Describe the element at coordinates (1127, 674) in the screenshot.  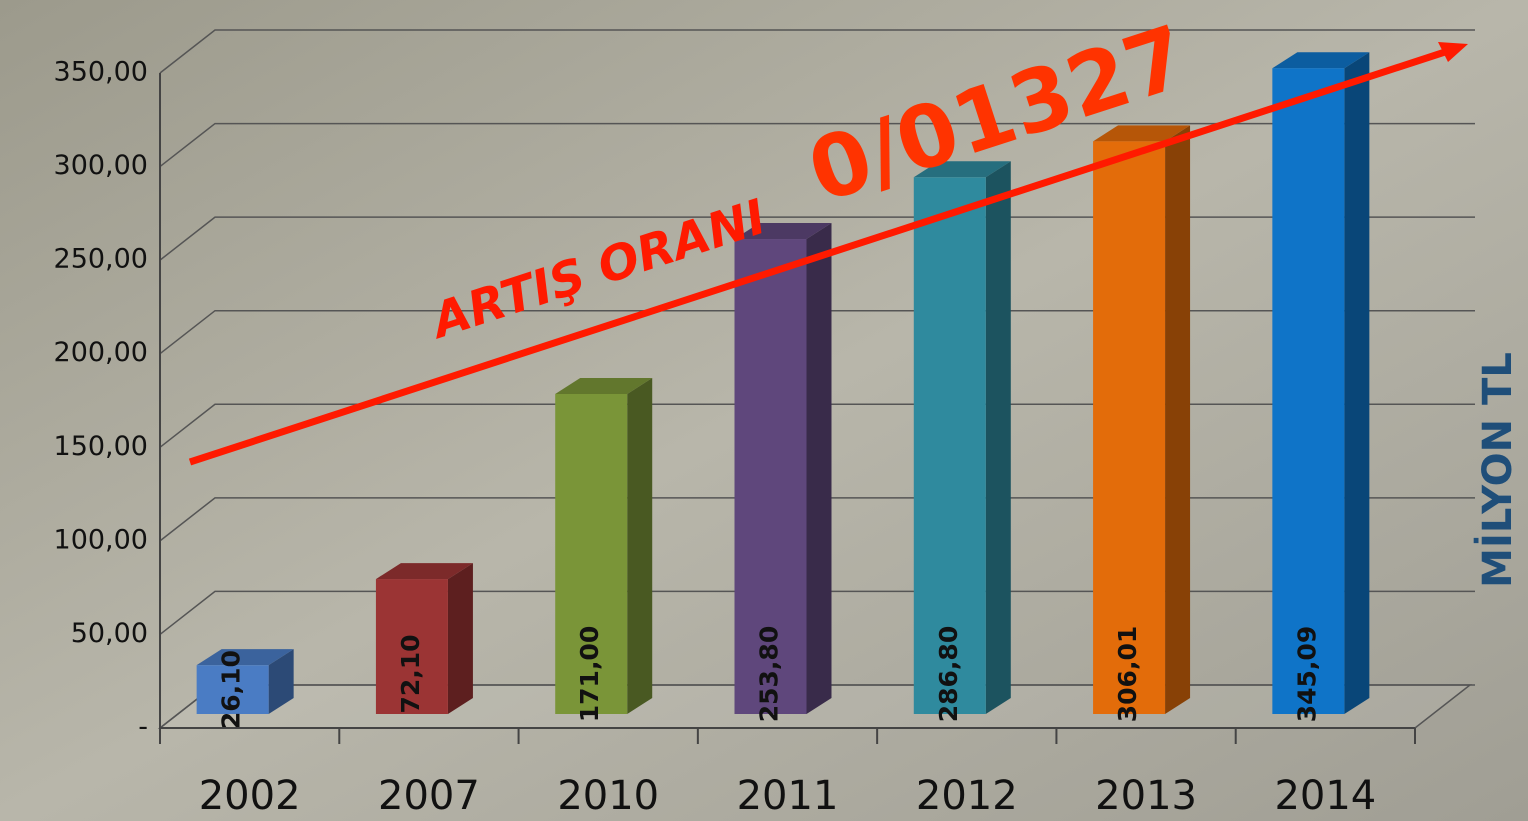
I see `data-label: 306,01` at that location.